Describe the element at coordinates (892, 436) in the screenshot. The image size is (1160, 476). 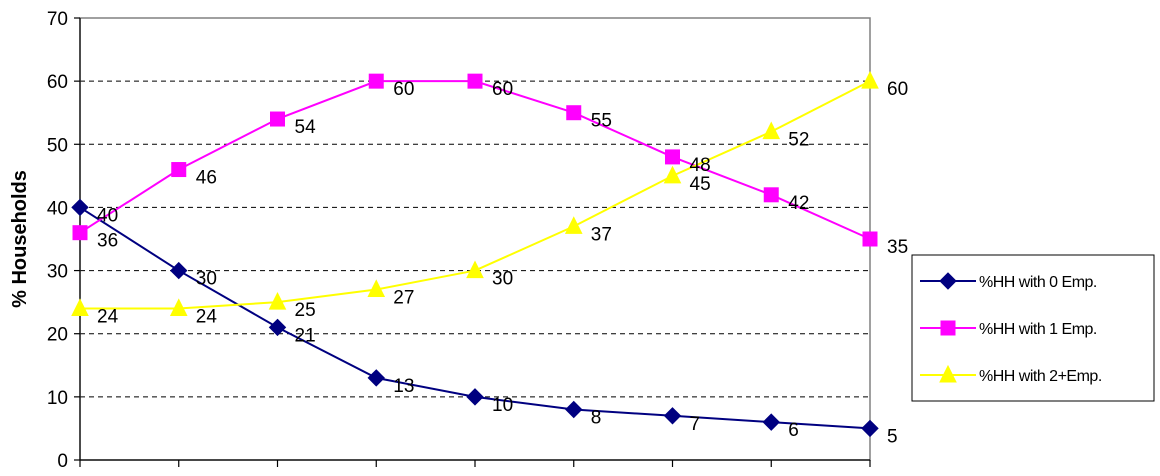
I see `data-label: 5` at that location.